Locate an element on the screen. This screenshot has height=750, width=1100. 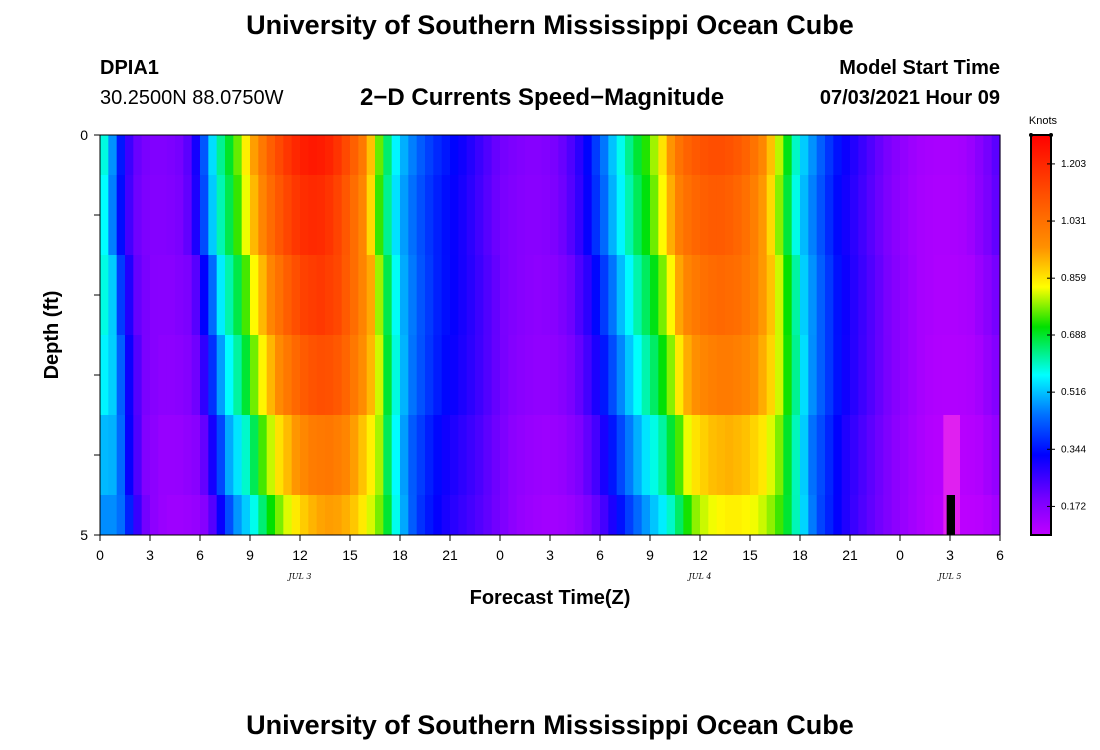
colorbar-tick-label: 0.344 is located at coordinates (1073, 449).